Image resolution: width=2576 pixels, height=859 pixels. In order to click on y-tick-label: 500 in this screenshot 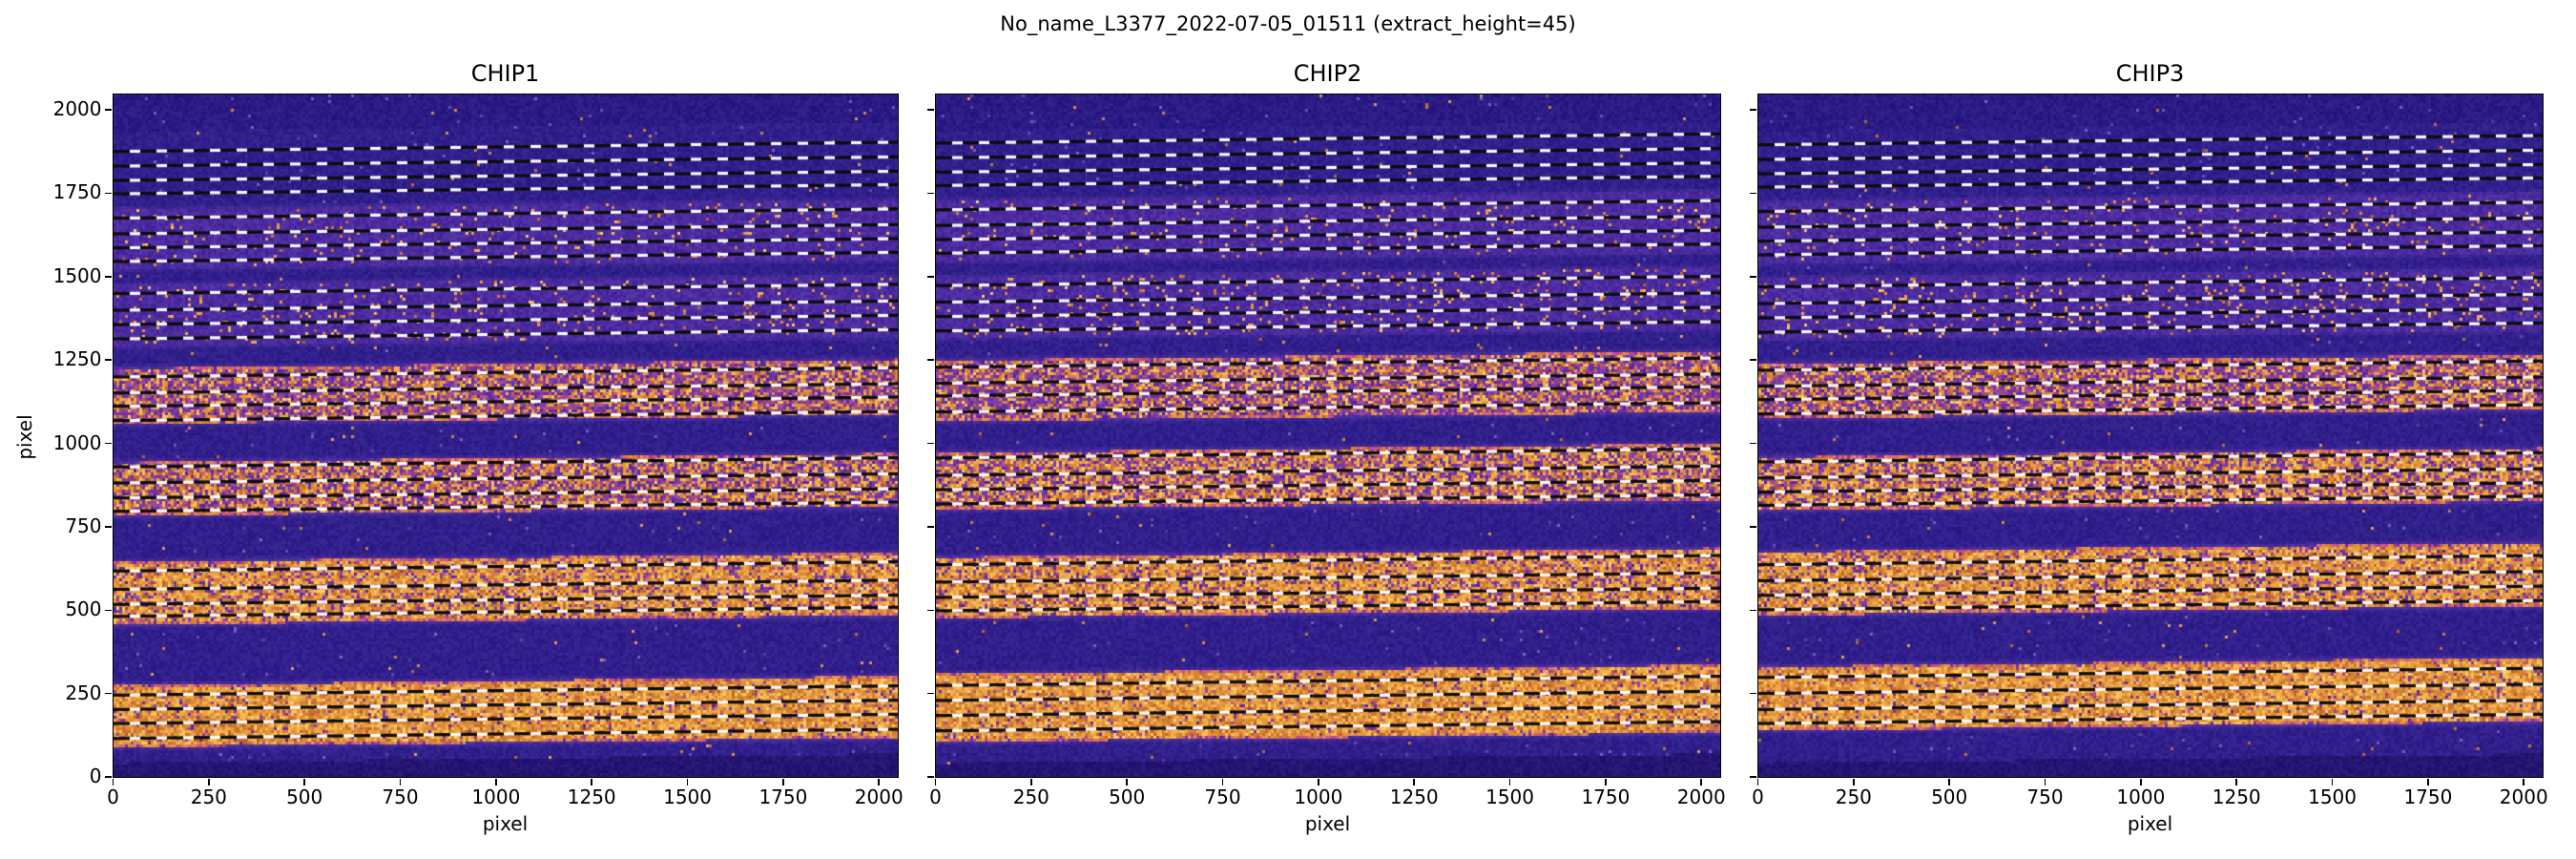, I will do `click(83, 609)`.